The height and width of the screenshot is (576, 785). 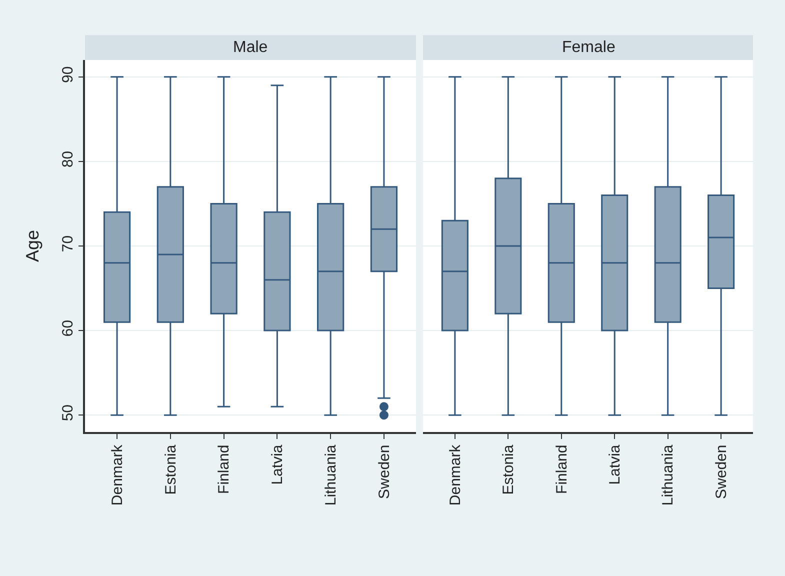 I want to click on y-axis-title: Age, so click(x=32, y=246).